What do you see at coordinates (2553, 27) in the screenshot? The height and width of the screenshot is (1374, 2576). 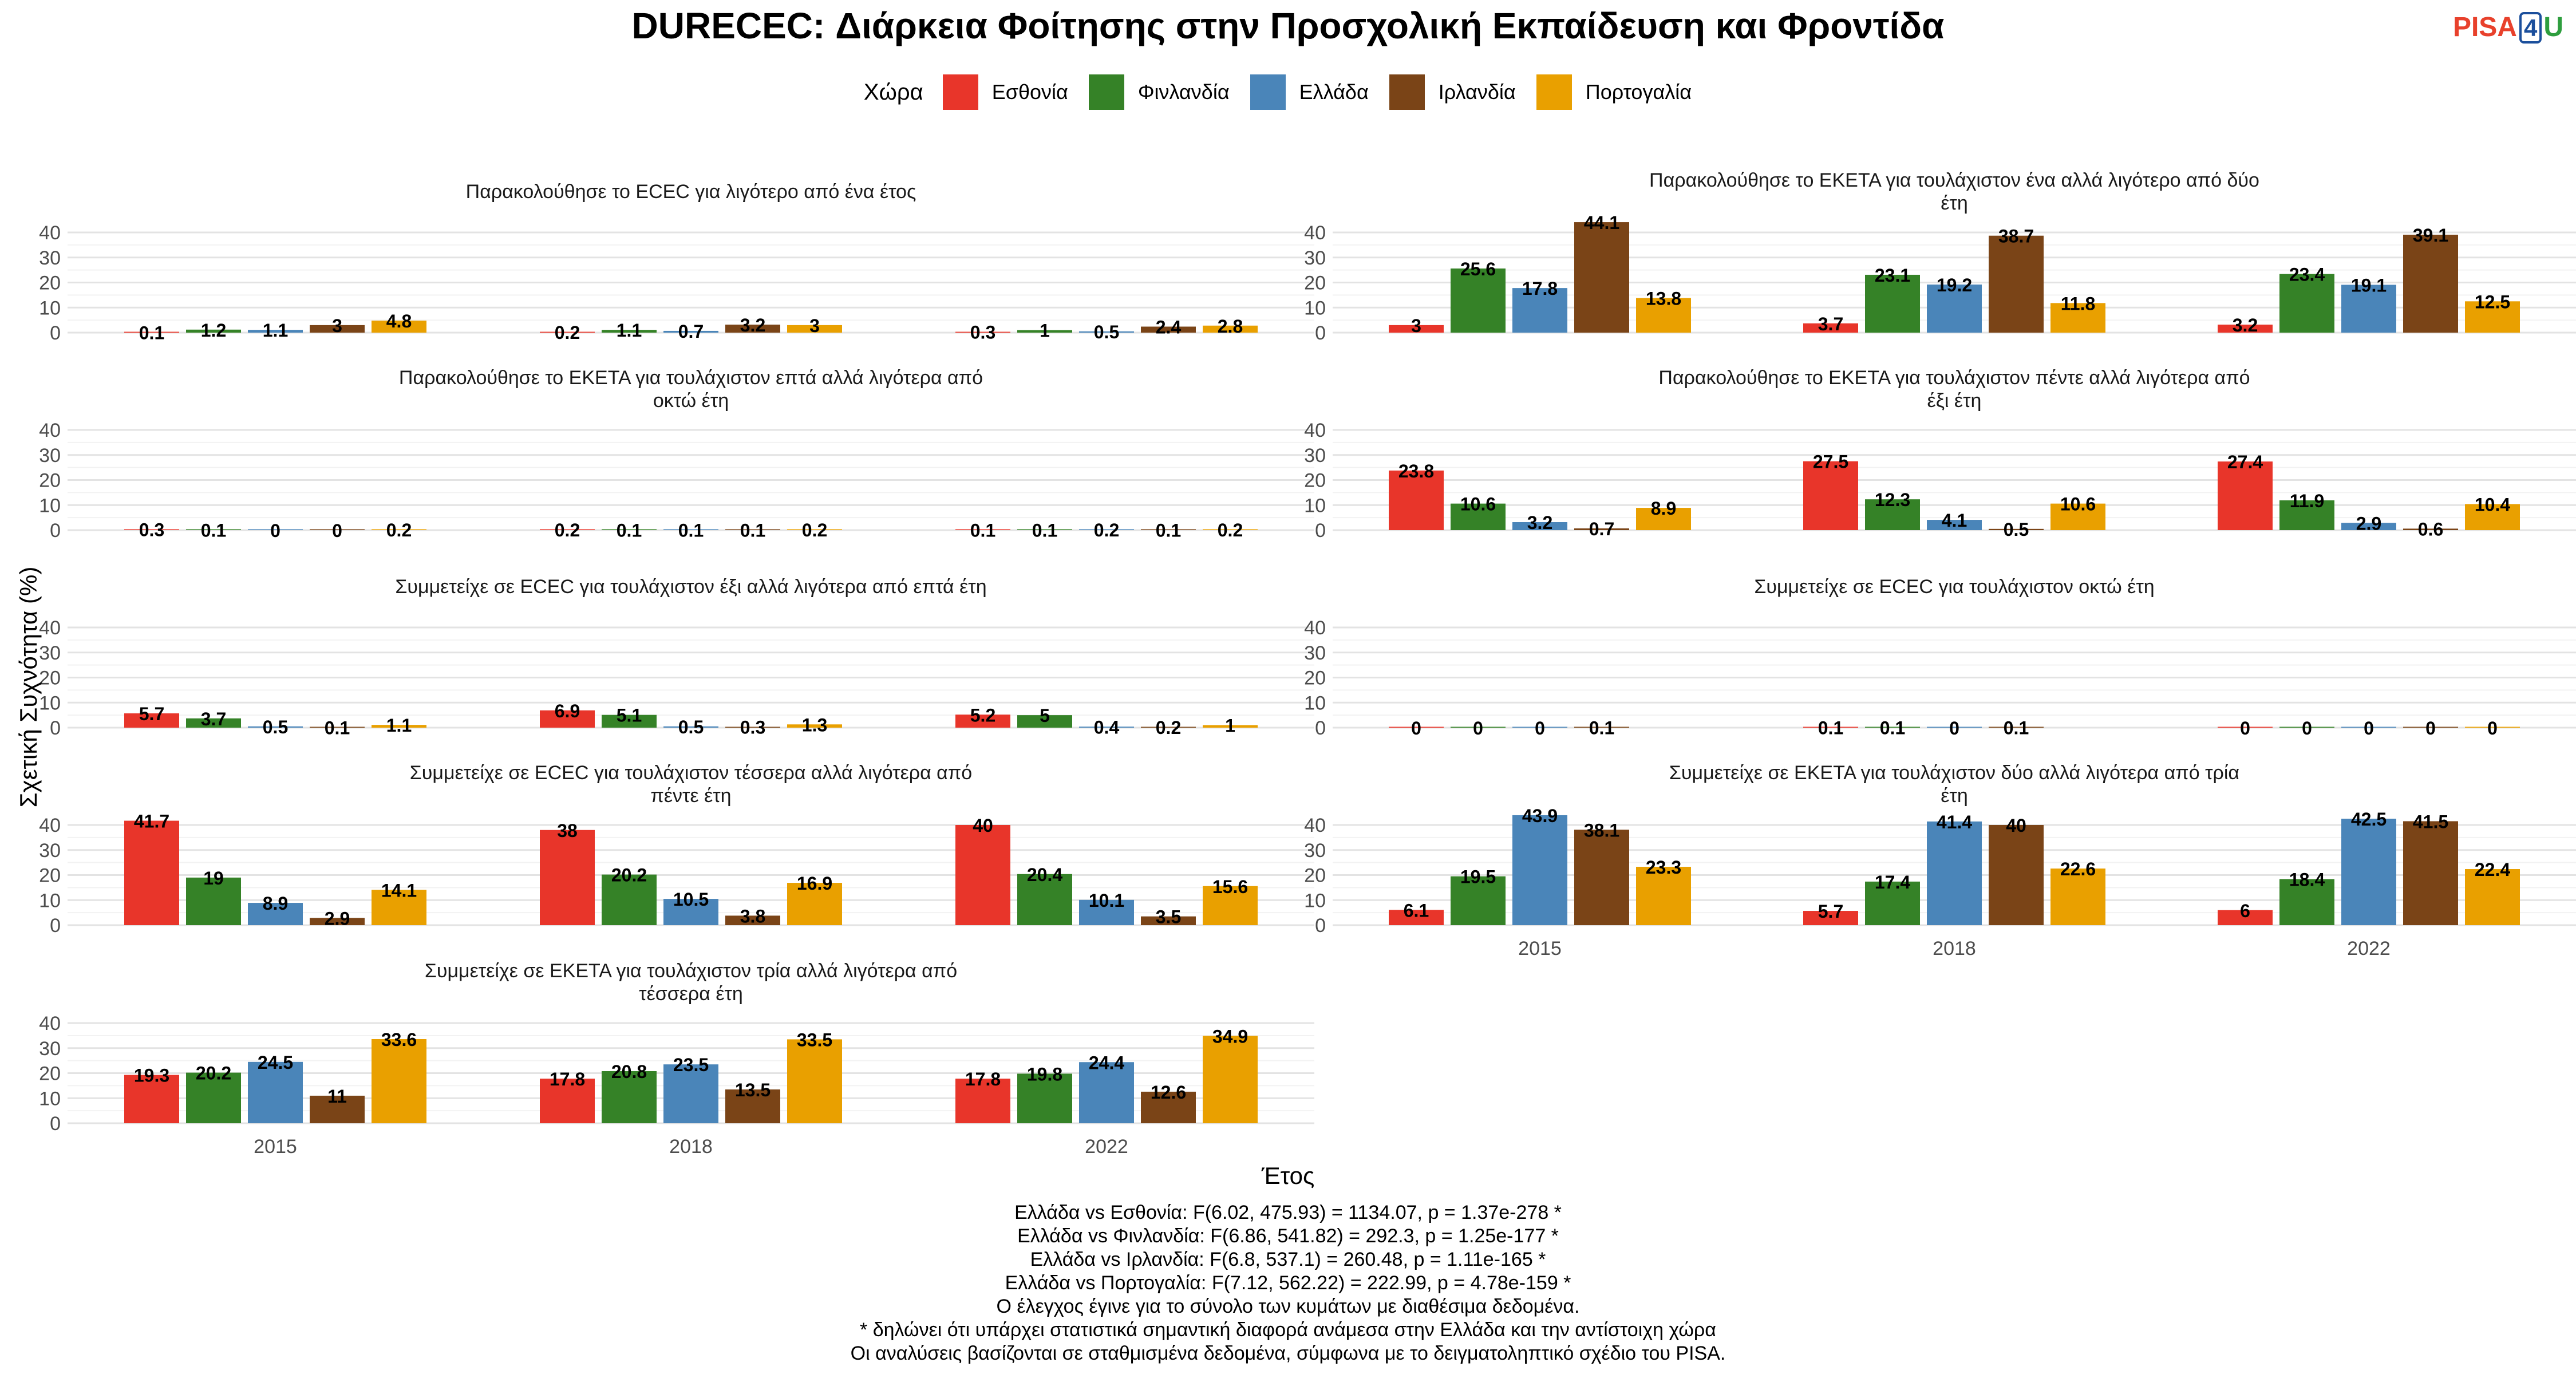 I see `logo-part-3: U` at bounding box center [2553, 27].